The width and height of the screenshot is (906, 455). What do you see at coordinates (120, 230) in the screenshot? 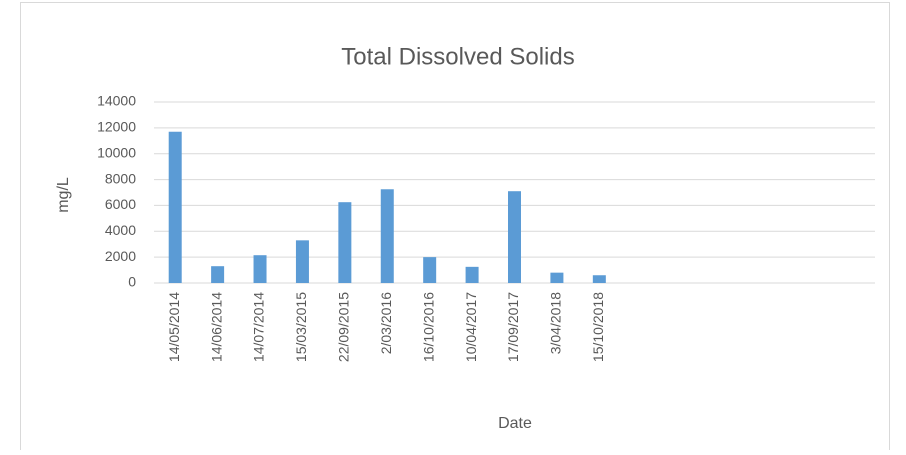
I see `y-tick-label: 4000` at bounding box center [120, 230].